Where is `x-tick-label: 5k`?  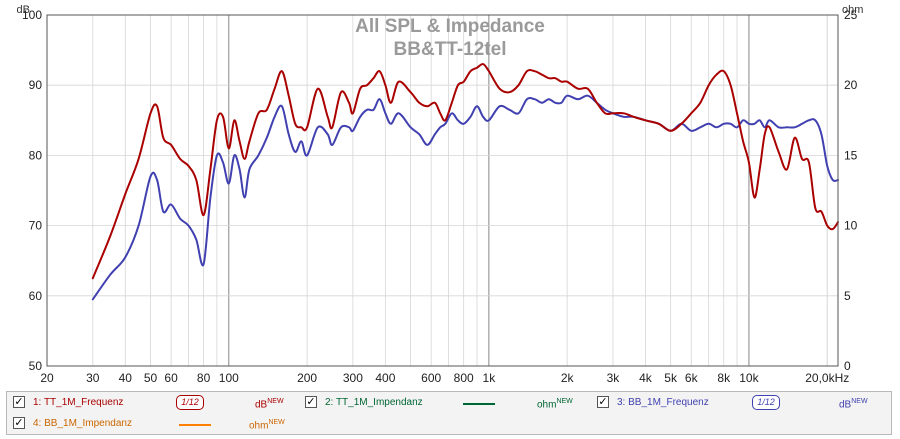
x-tick-label: 5k is located at coordinates (671, 378).